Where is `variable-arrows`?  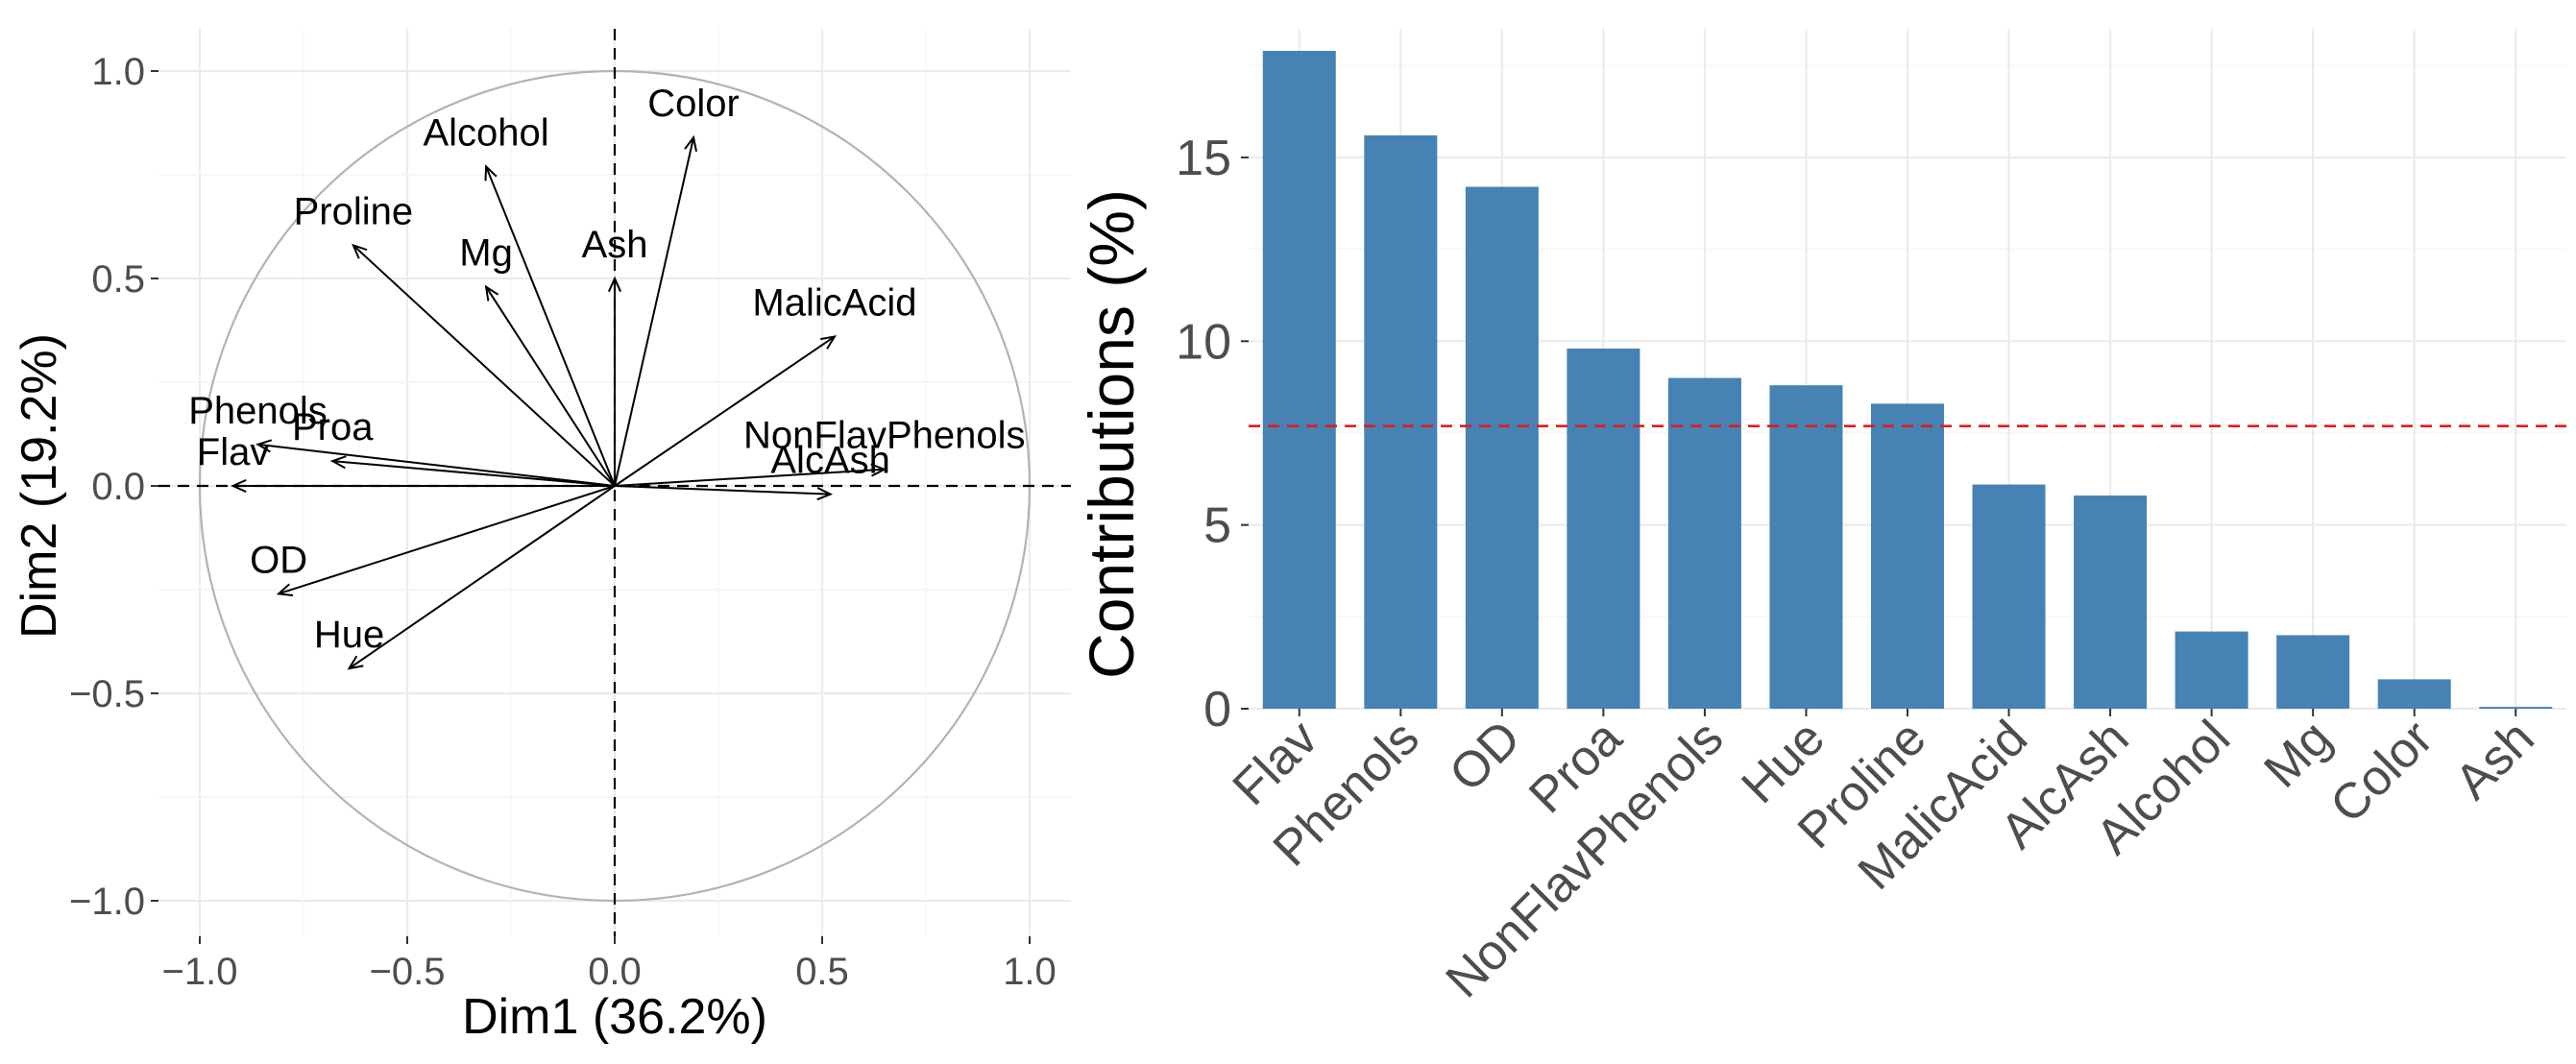
variable-arrows is located at coordinates (559, 402).